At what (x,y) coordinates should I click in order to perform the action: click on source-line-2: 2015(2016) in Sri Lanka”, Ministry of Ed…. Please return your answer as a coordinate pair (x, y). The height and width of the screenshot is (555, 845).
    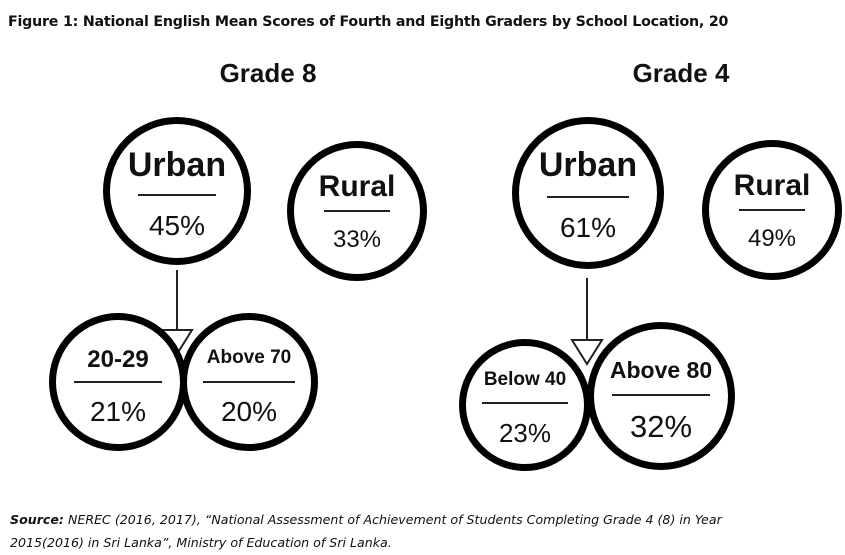
    Looking at the image, I should click on (201, 542).